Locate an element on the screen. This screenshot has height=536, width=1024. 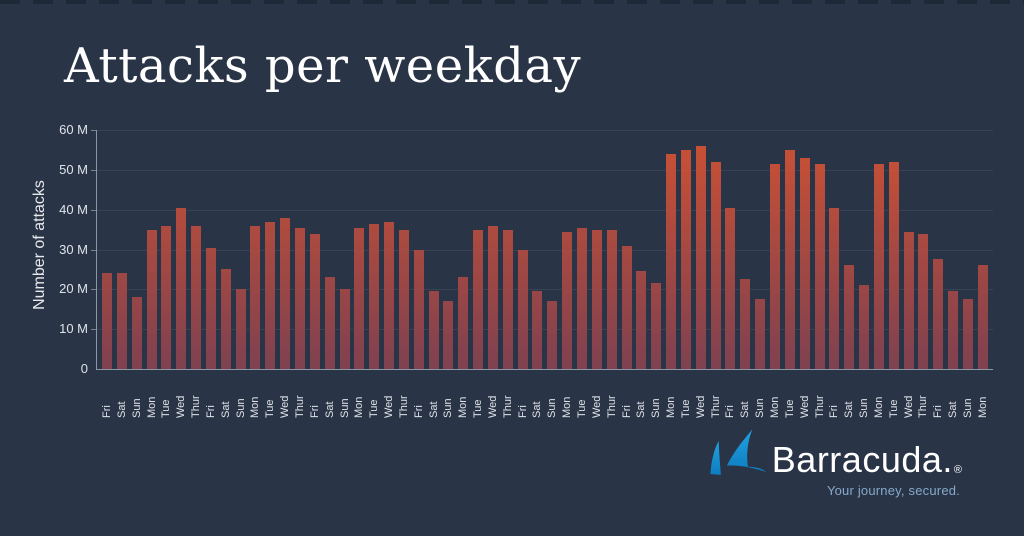
y-tick-label: 60 M is located at coordinates (73, 129).